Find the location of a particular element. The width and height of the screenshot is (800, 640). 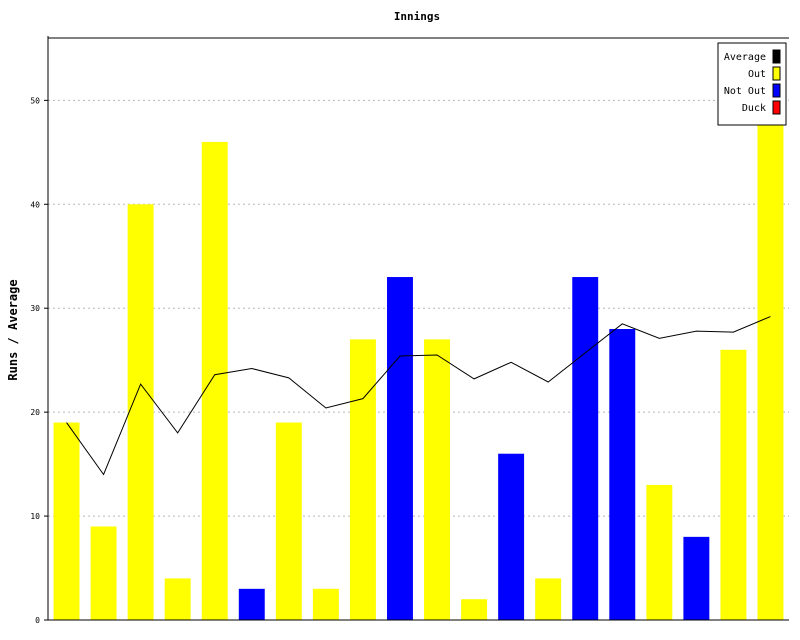

y-tick-label: 0 is located at coordinates (37, 620).